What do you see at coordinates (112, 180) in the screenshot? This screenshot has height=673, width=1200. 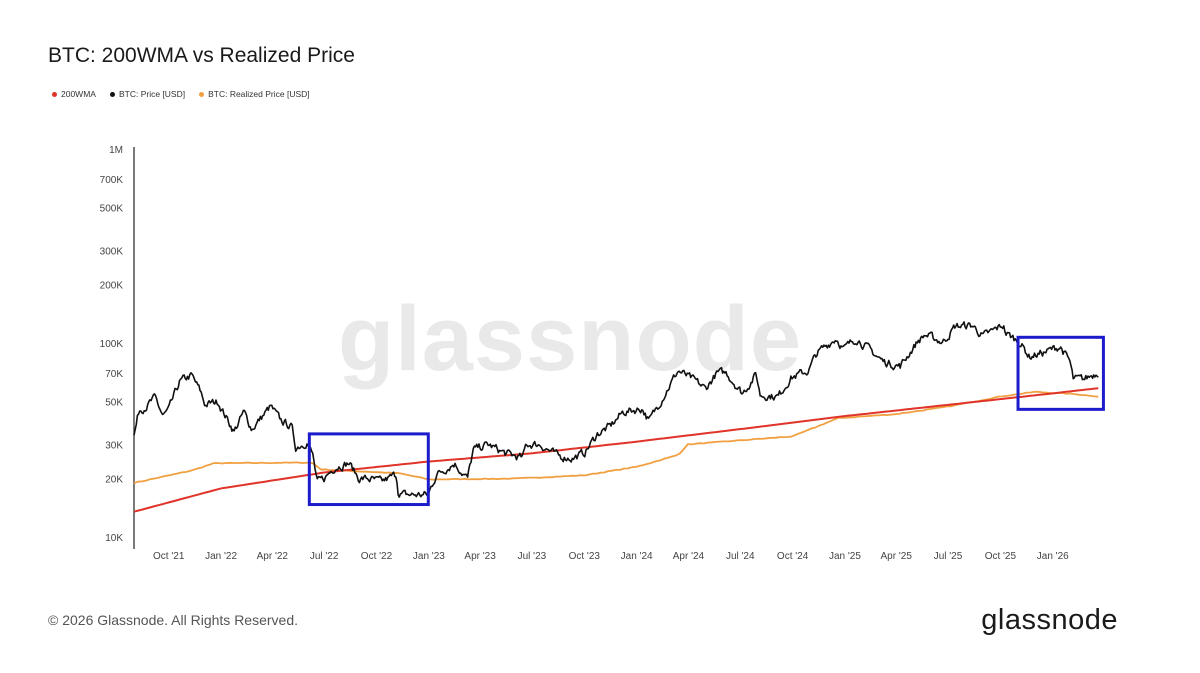 I see `y-tick-label: 700K` at bounding box center [112, 180].